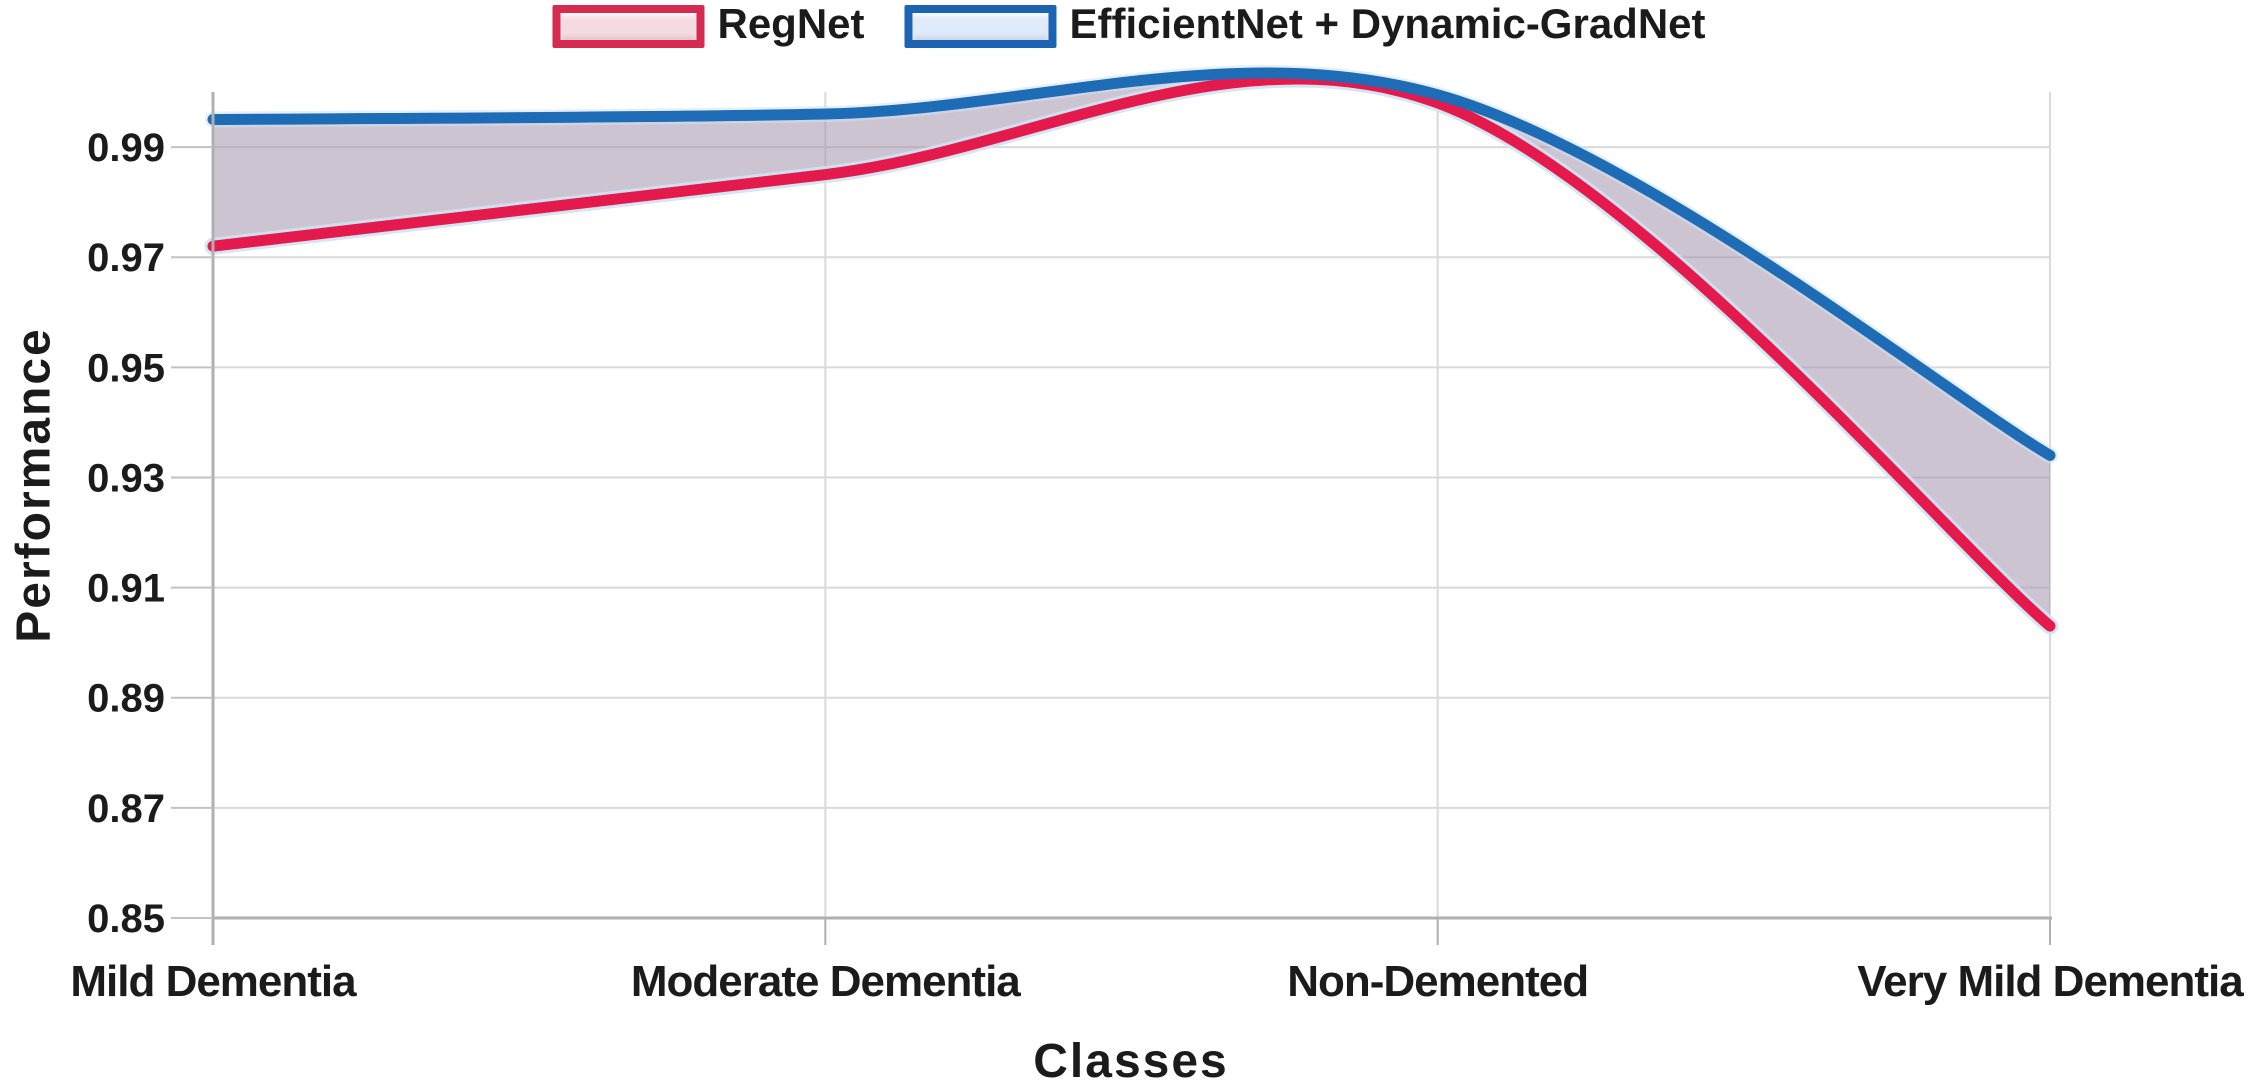 Image resolution: width=2258 pixels, height=1089 pixels. I want to click on y-tick-label: 0.95, so click(126, 368).